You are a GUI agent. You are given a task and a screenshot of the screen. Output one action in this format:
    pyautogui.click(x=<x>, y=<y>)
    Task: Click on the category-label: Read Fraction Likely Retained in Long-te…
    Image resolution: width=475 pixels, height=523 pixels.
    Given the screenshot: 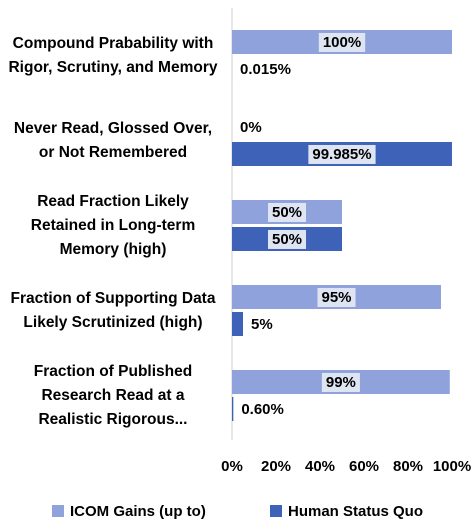 What is the action you would take?
    pyautogui.click(x=113, y=225)
    